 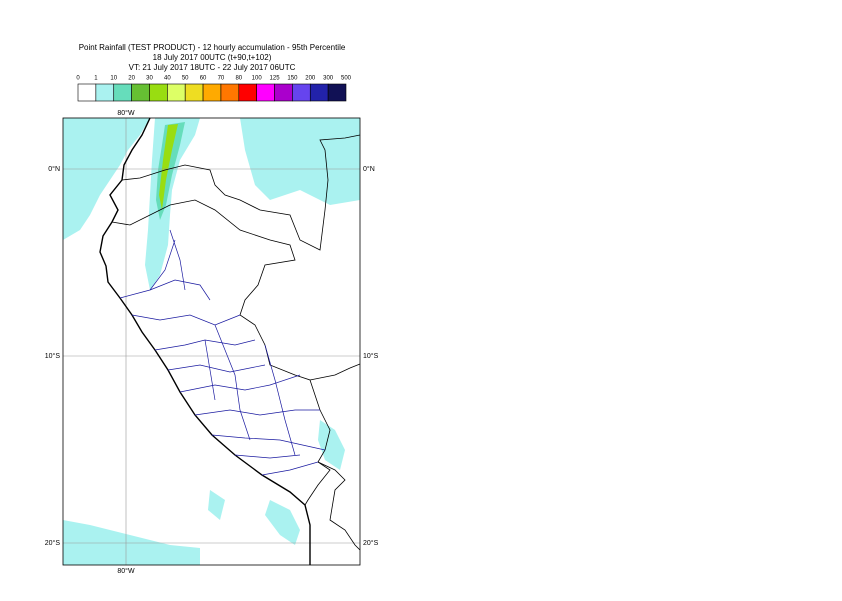 What do you see at coordinates (310, 79) in the screenshot?
I see `legend-label: 200` at bounding box center [310, 79].